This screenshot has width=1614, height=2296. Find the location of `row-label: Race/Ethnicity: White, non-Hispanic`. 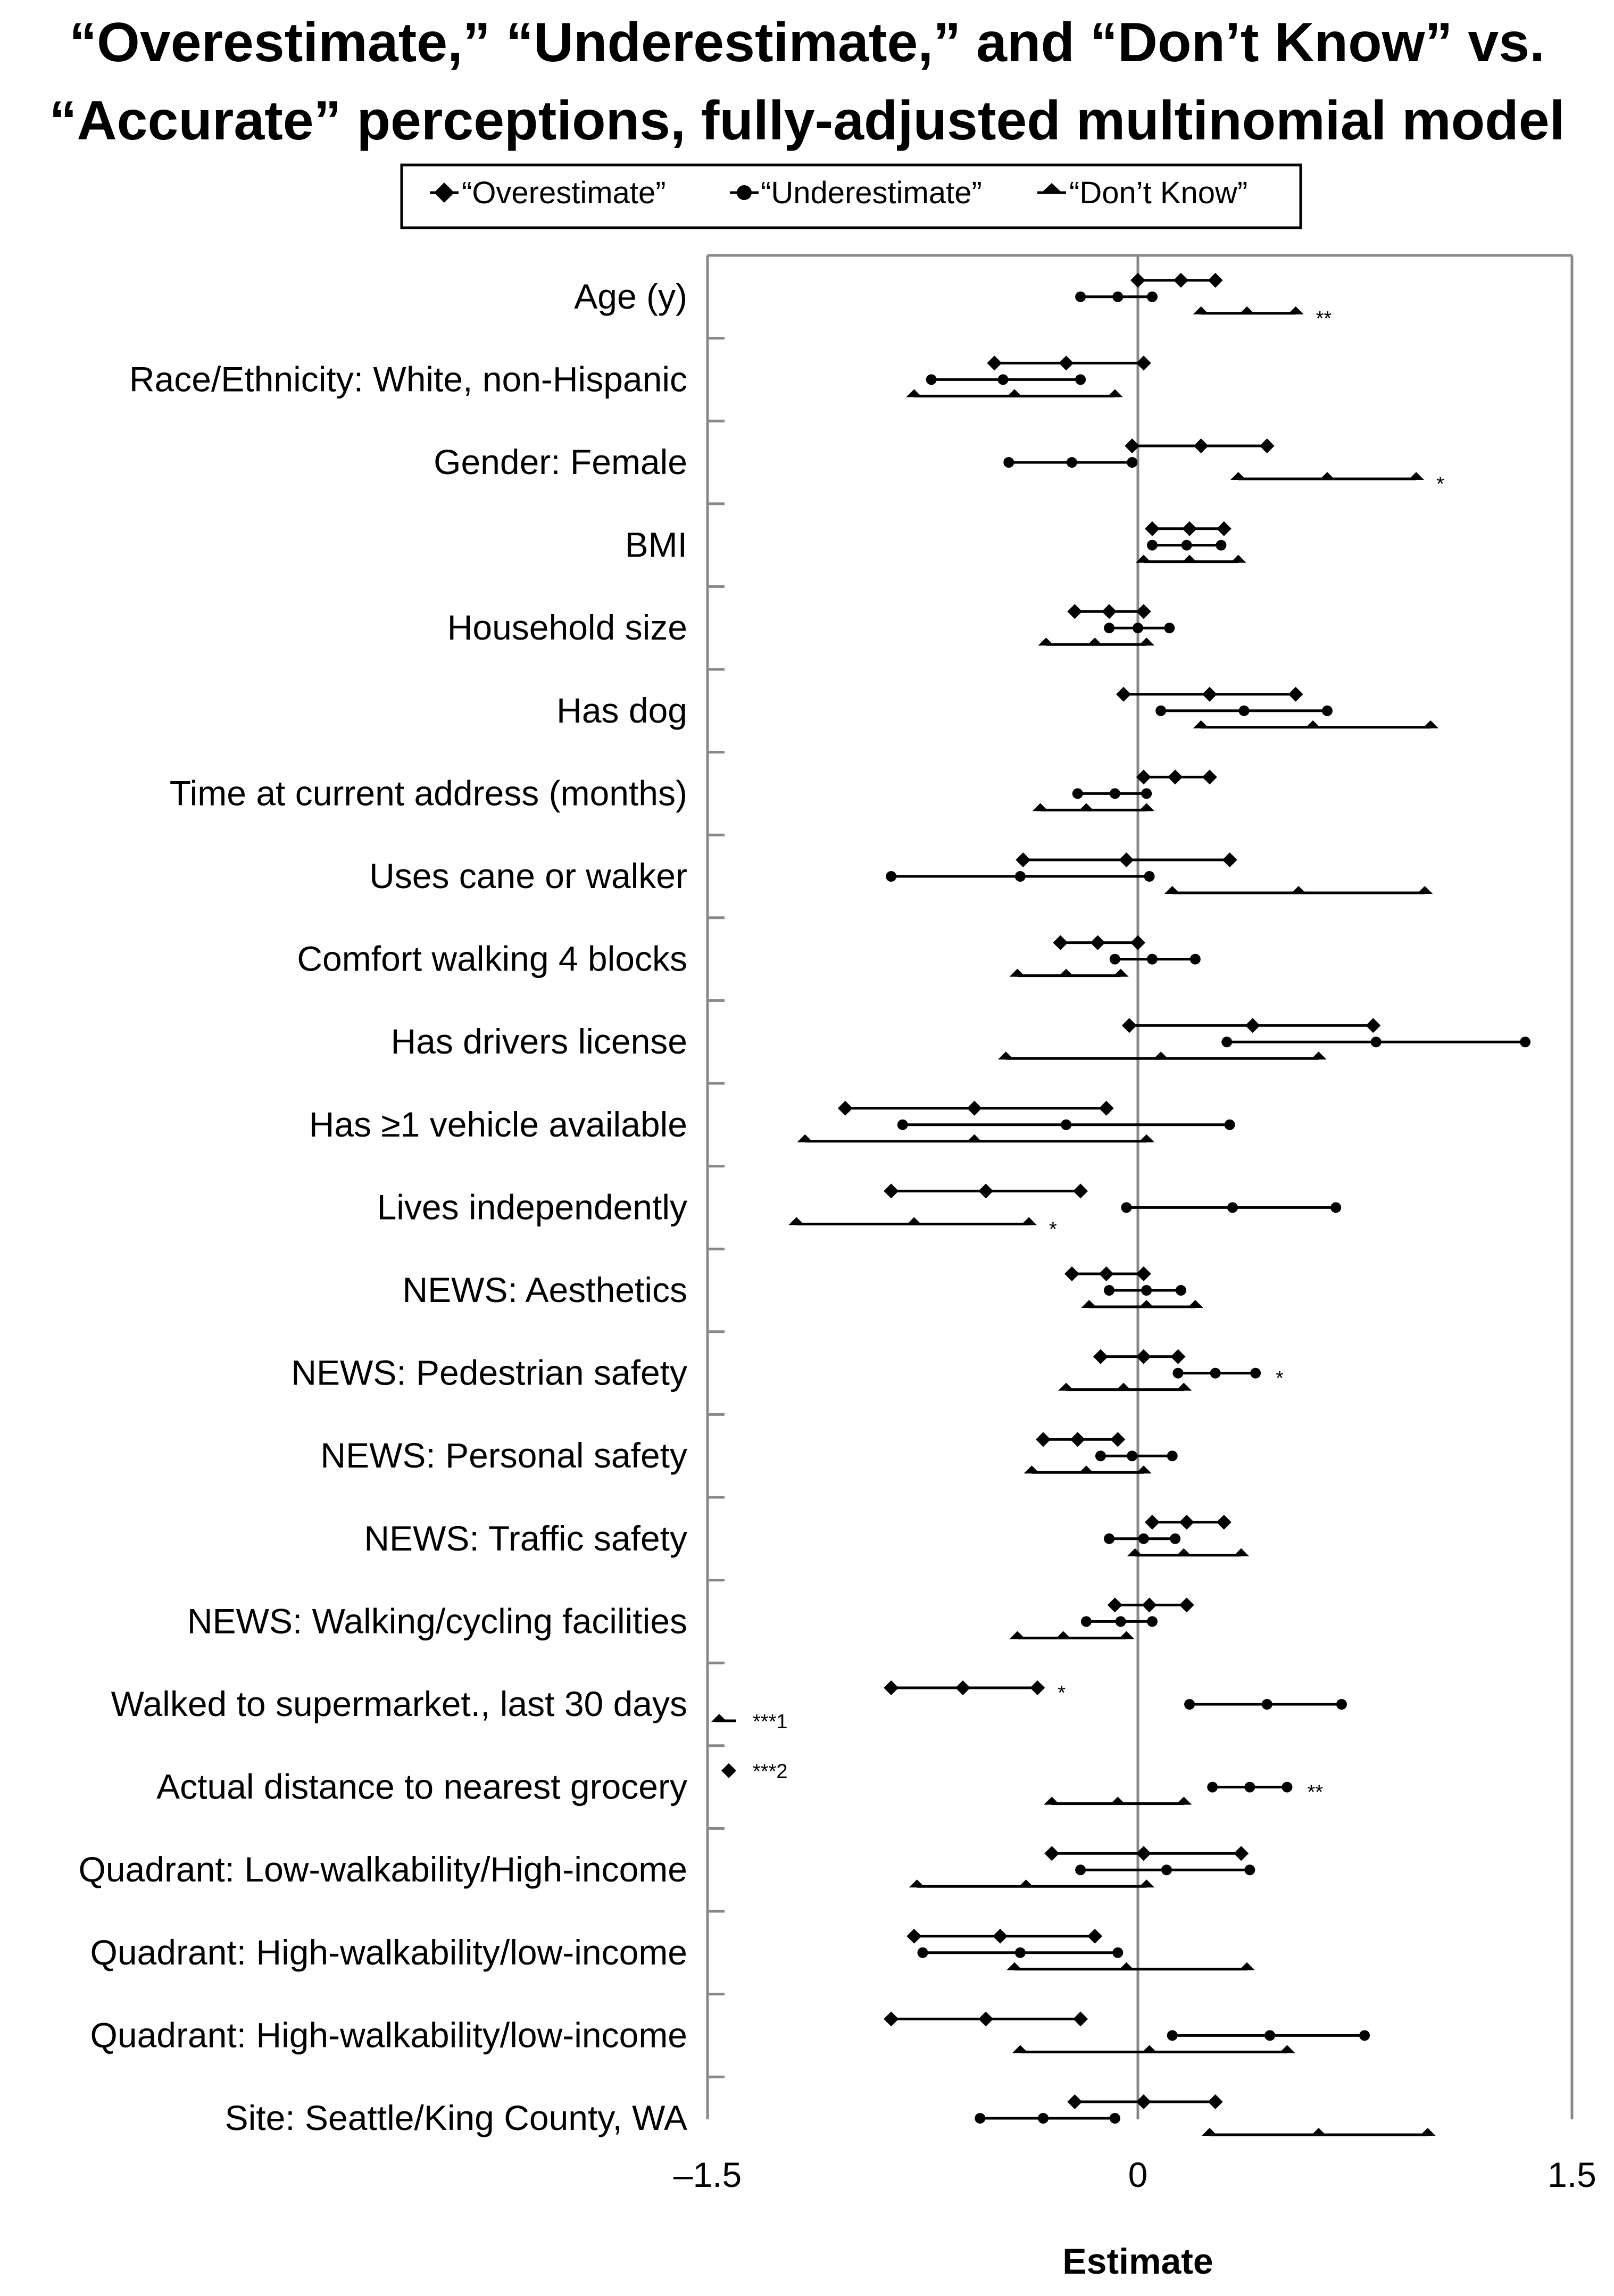

row-label: Race/Ethnicity: White, non-Hispanic is located at coordinates (408, 379).